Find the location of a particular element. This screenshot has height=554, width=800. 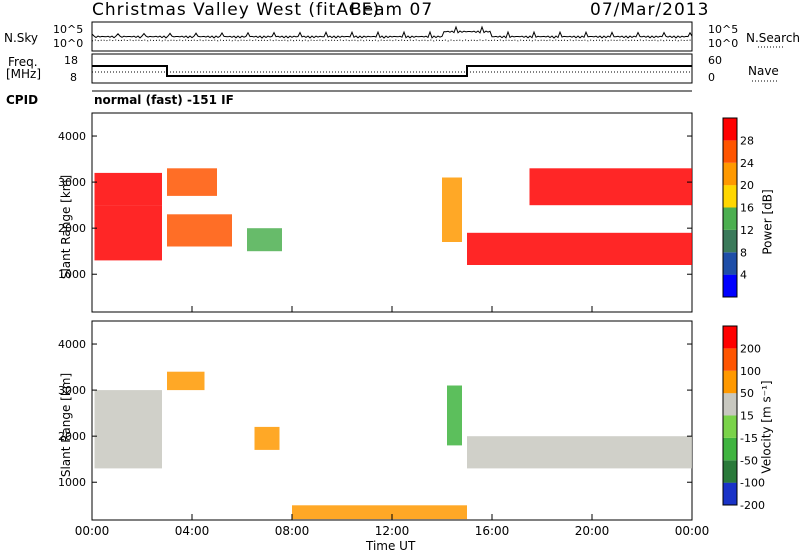

freq-label: Freq. is located at coordinates (23, 62).